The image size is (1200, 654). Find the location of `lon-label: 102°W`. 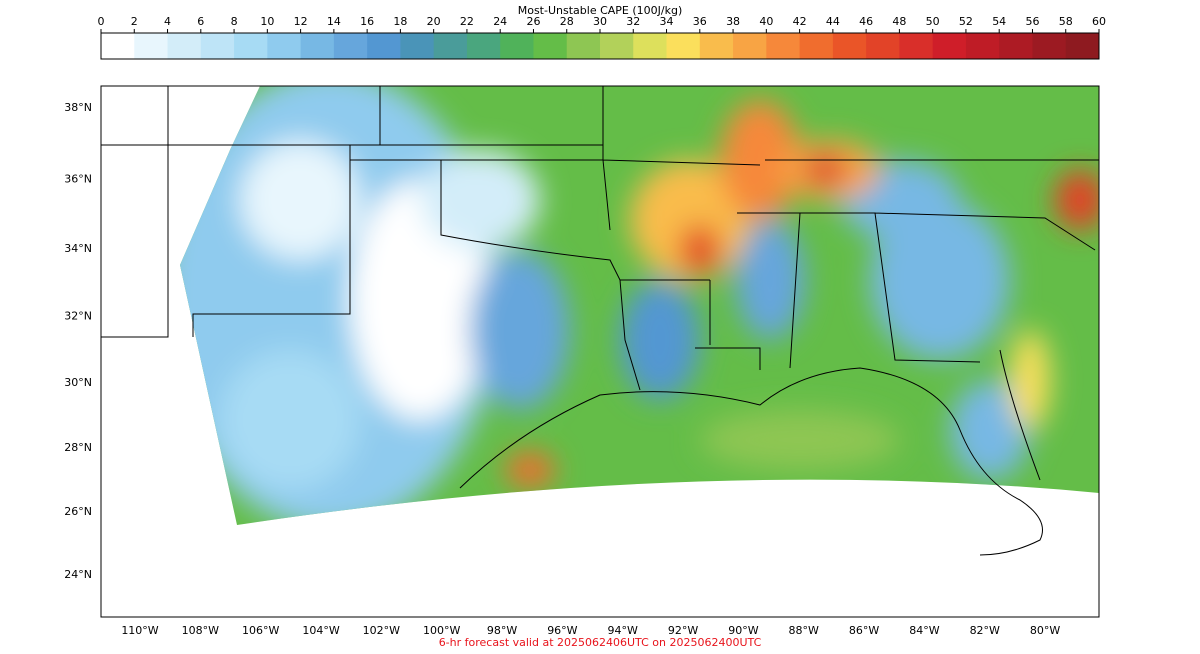

lon-label: 102°W is located at coordinates (381, 630).